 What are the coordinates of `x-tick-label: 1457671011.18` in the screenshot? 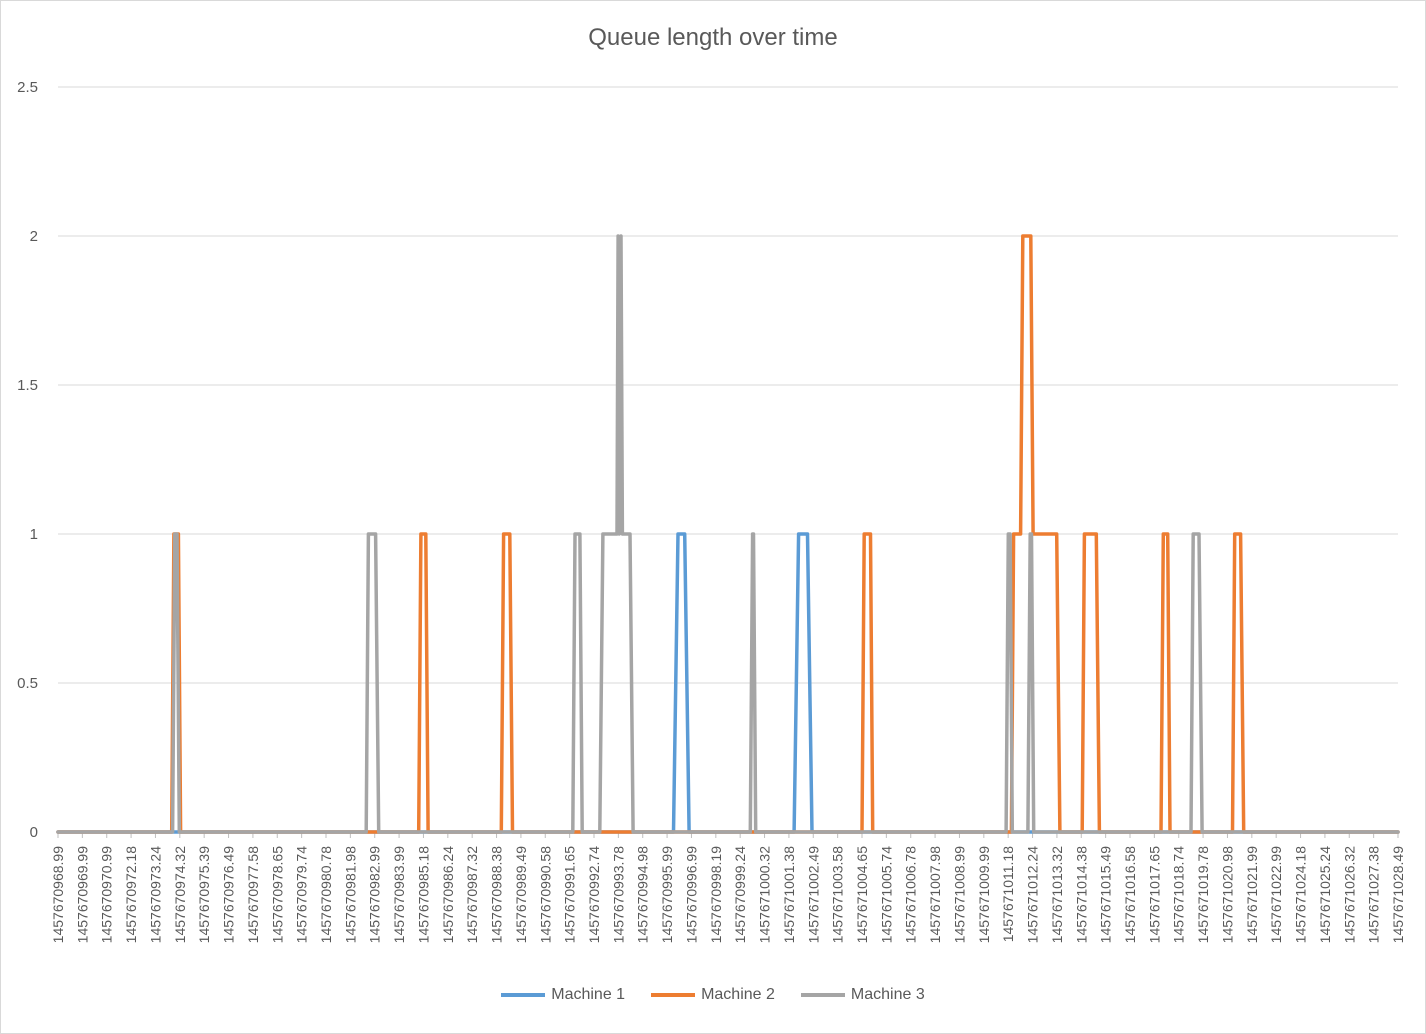 It's located at (1008, 894).